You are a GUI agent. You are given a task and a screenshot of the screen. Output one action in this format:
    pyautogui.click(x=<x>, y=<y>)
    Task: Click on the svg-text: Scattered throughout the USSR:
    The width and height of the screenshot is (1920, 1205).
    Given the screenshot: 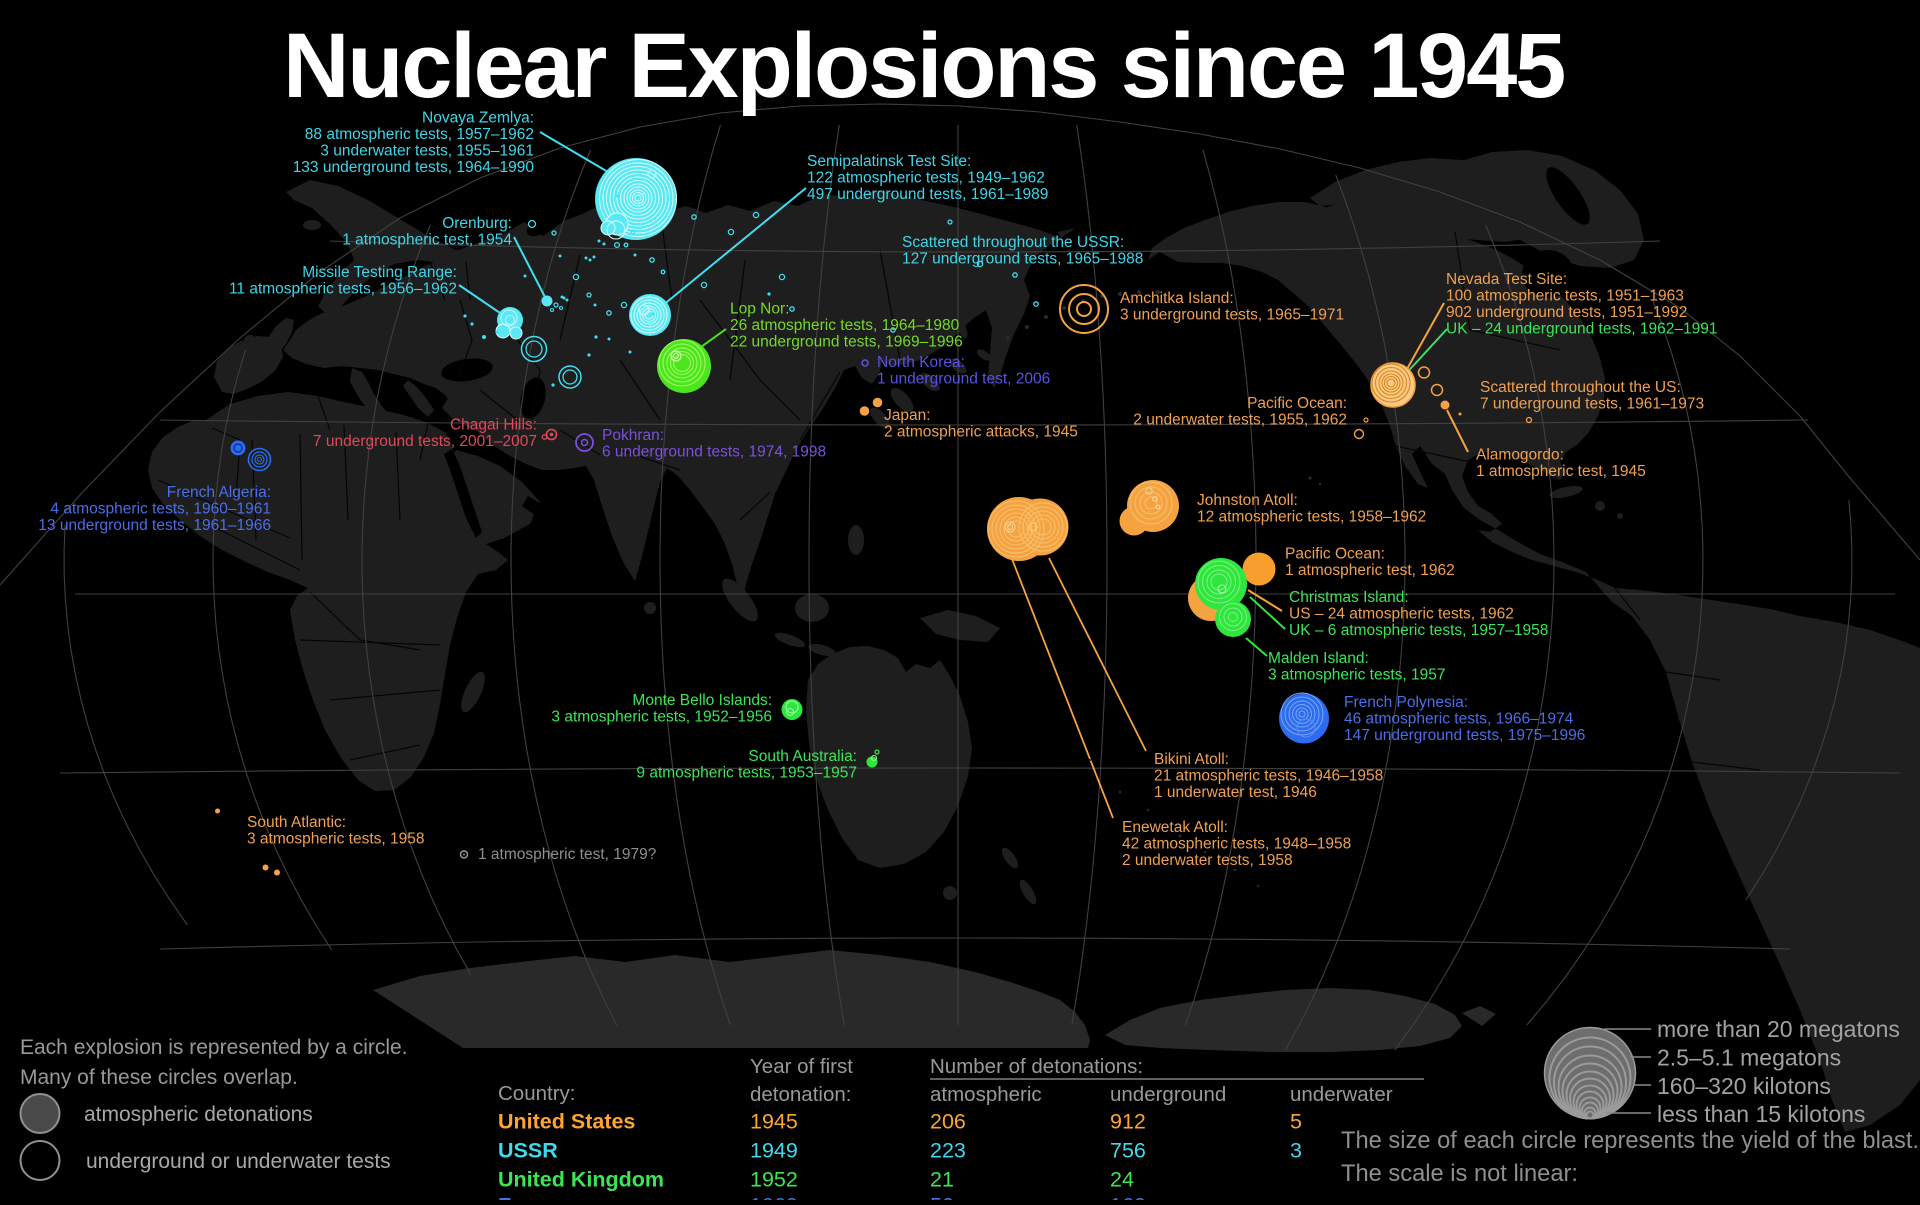 What is the action you would take?
    pyautogui.click(x=1013, y=242)
    